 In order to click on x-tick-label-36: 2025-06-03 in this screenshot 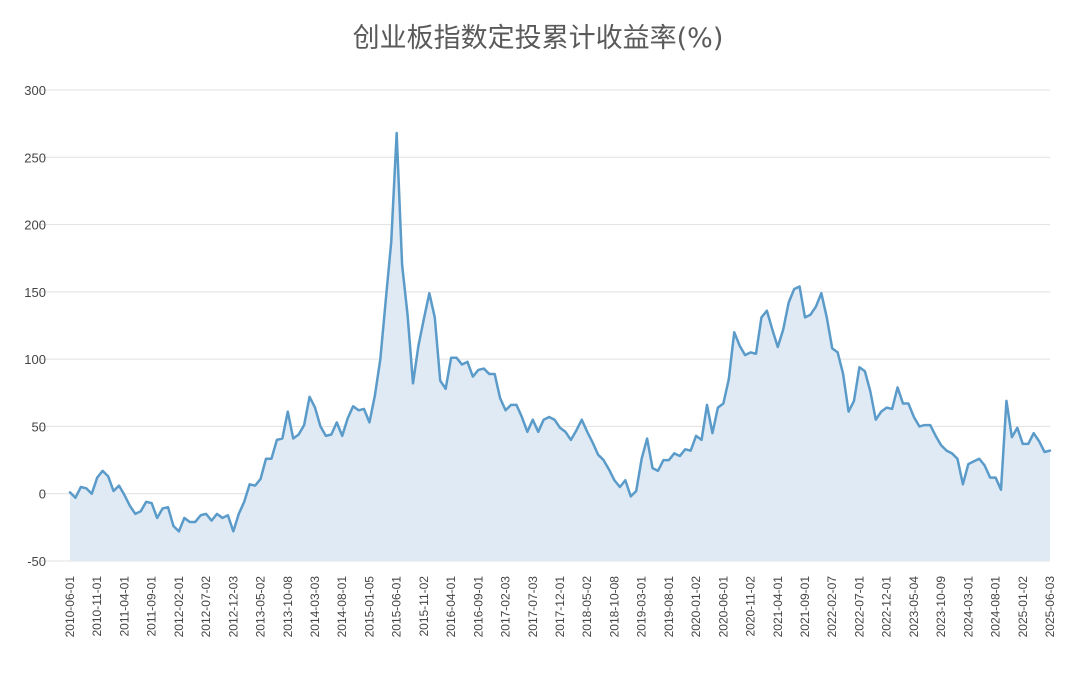, I will do `click(1050, 607)`.